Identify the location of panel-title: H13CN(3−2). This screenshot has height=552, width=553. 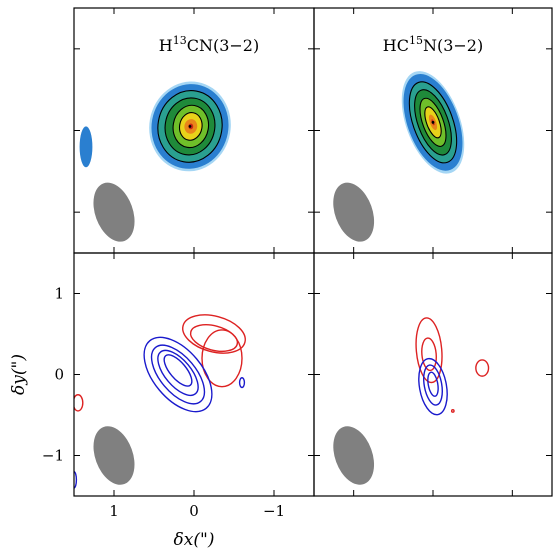
(209, 44).